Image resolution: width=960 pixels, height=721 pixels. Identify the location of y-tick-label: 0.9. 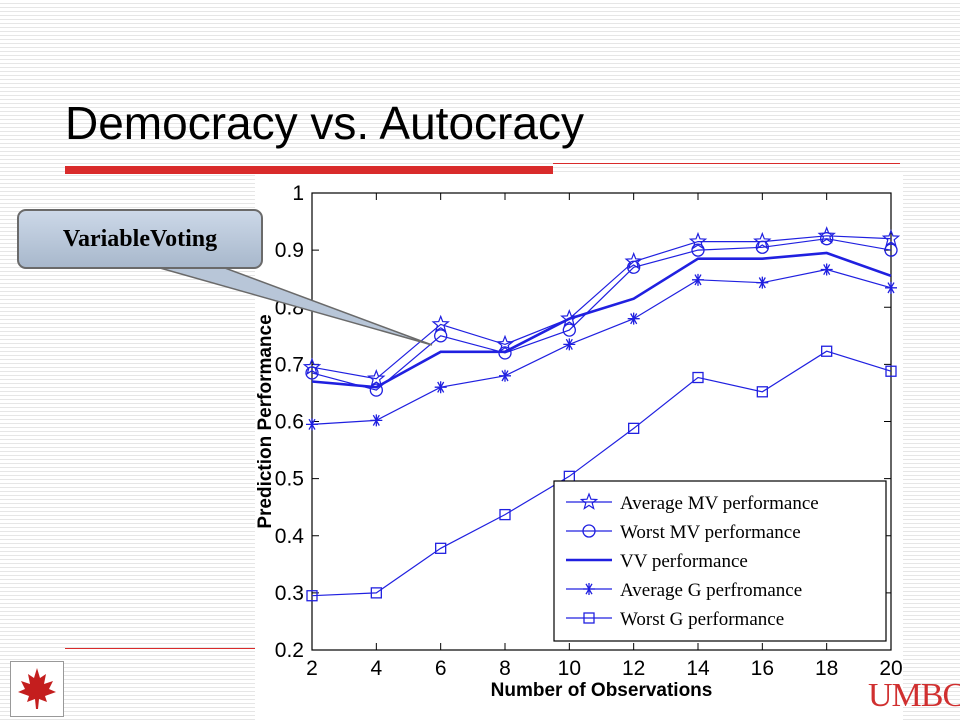
(289, 250).